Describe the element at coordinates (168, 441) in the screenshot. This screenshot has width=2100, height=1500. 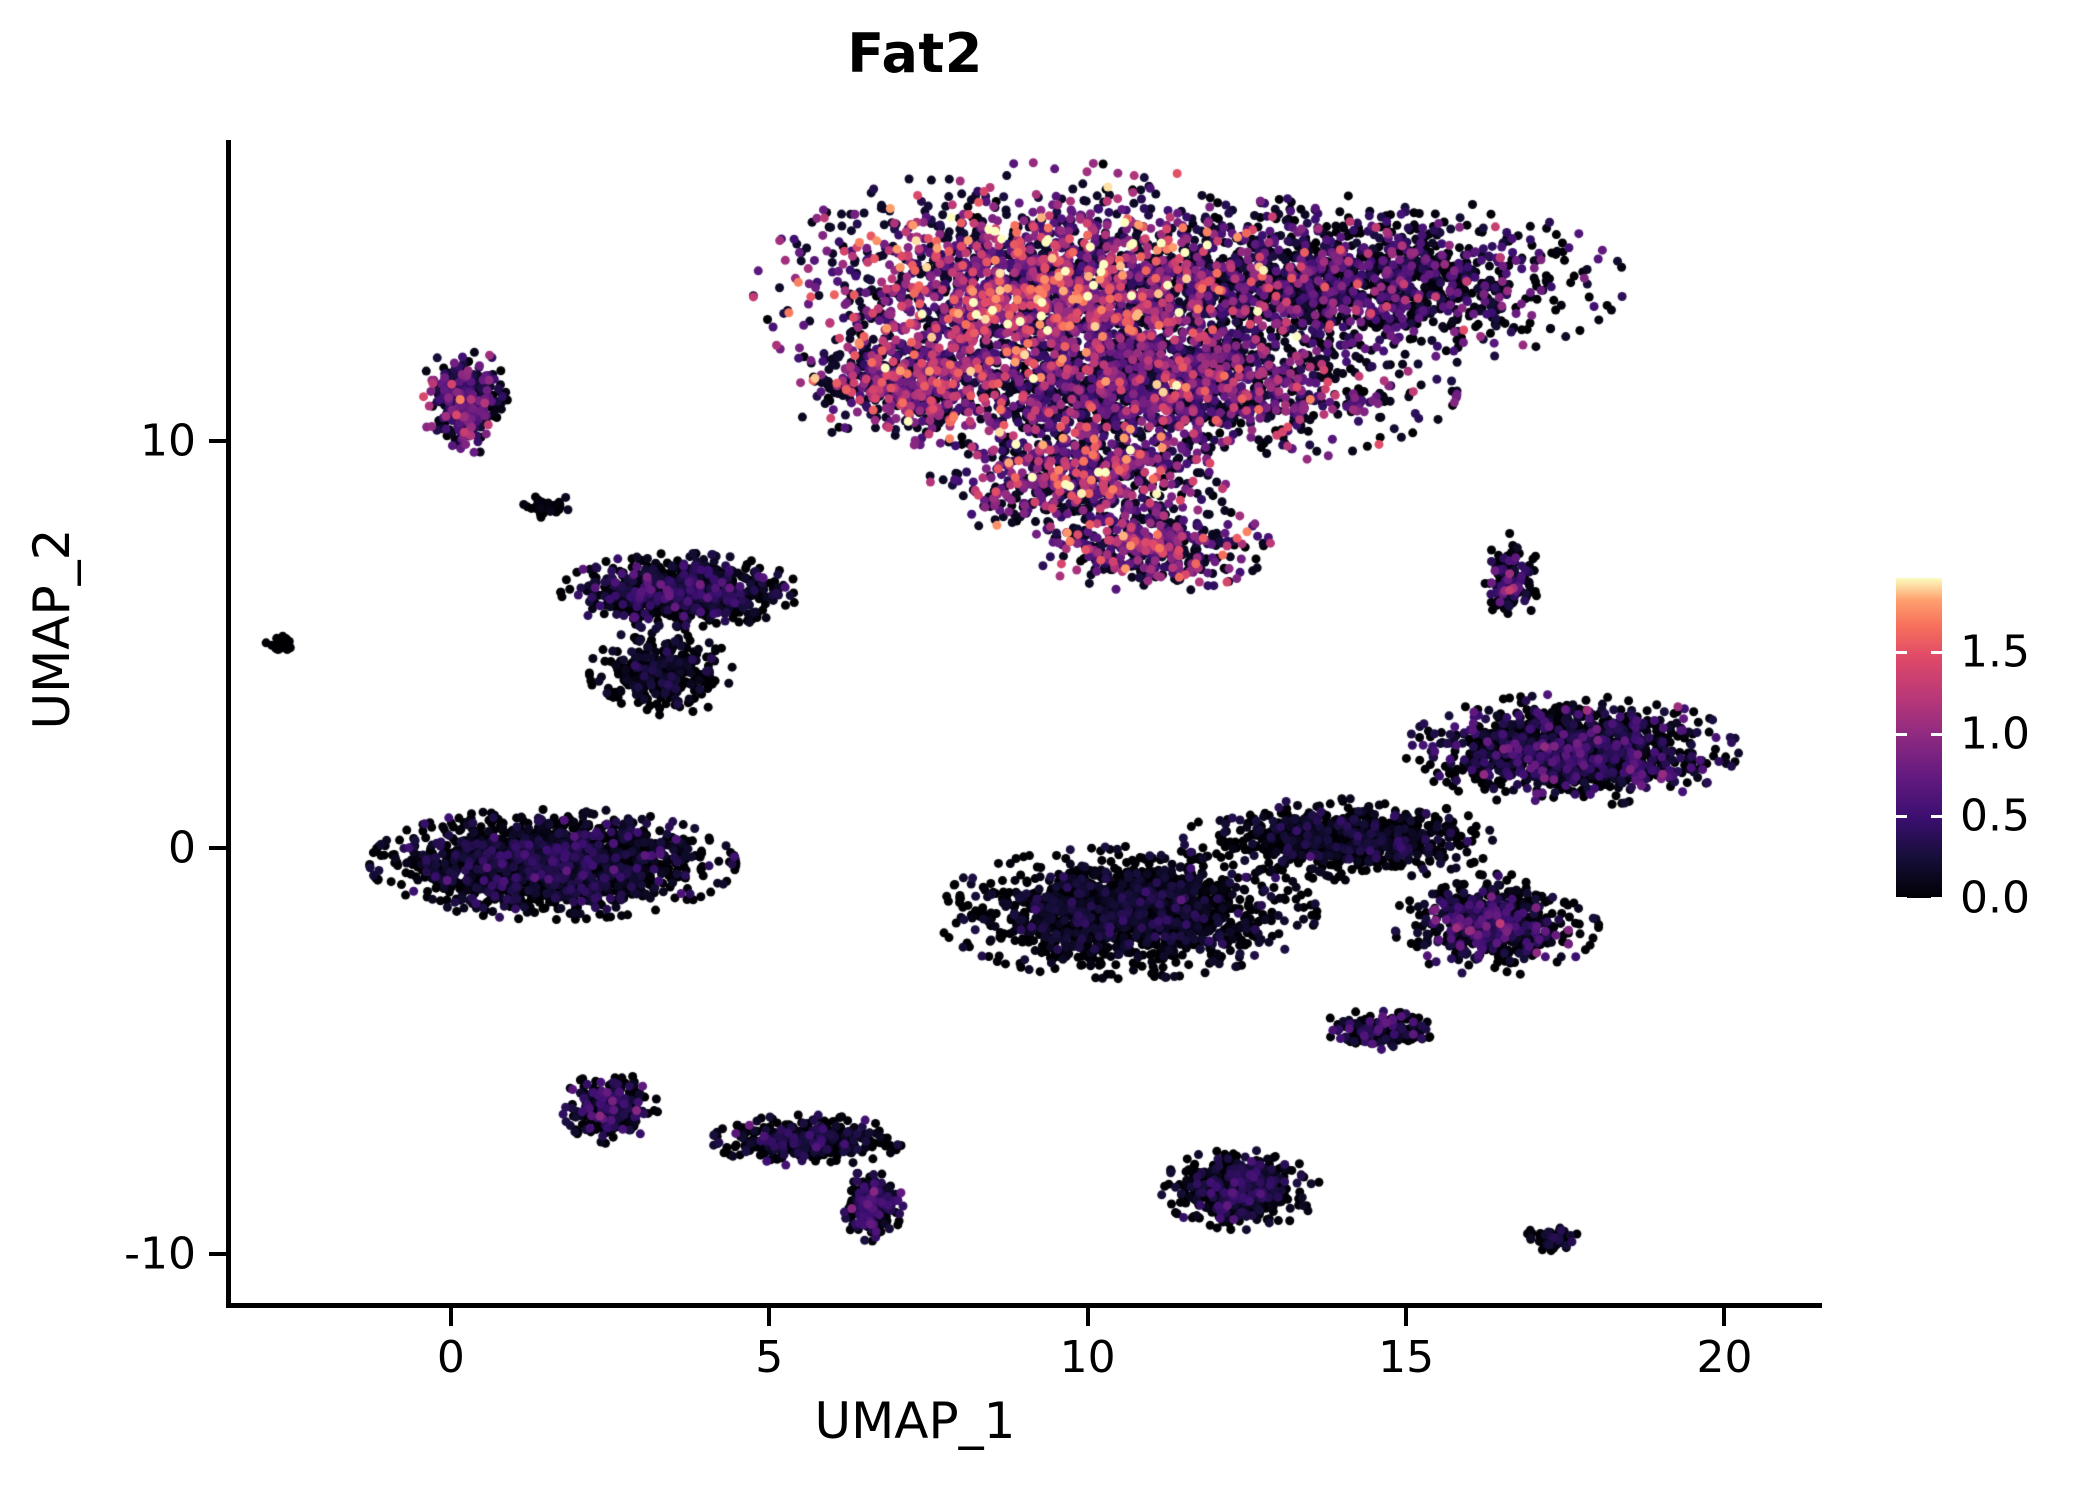
I see `y-tick-label: 10` at that location.